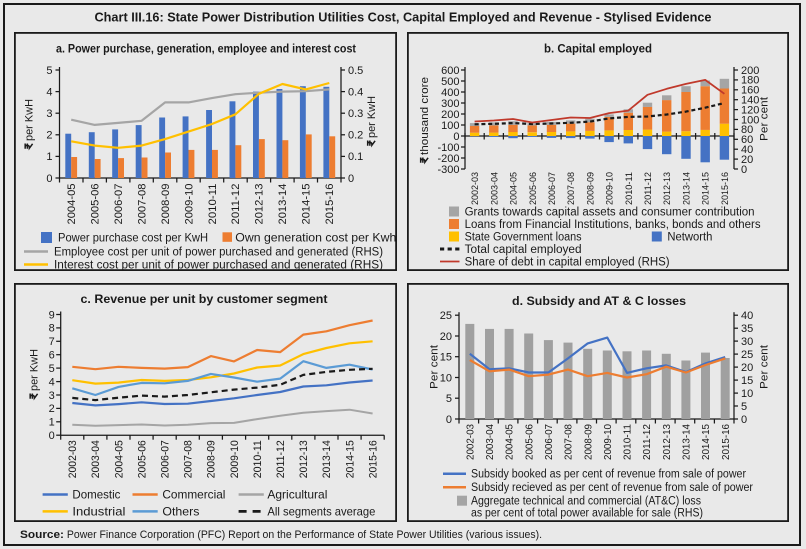 The image size is (806, 549). I want to click on svg-text: 9, so click(52, 315).